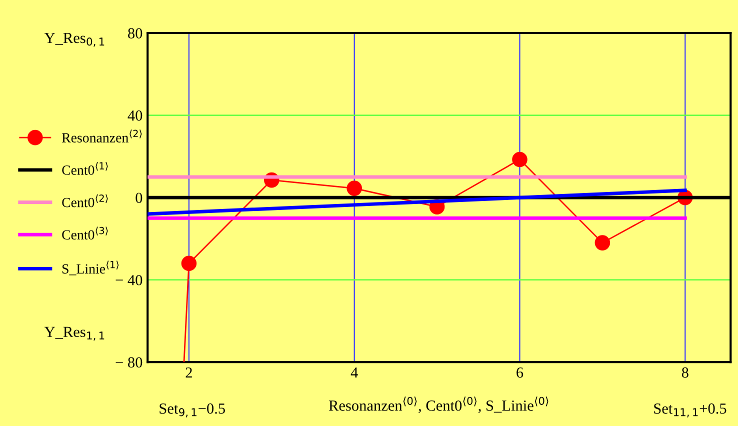  Describe the element at coordinates (135, 115) in the screenshot. I see `y-tick-label: 40` at that location.